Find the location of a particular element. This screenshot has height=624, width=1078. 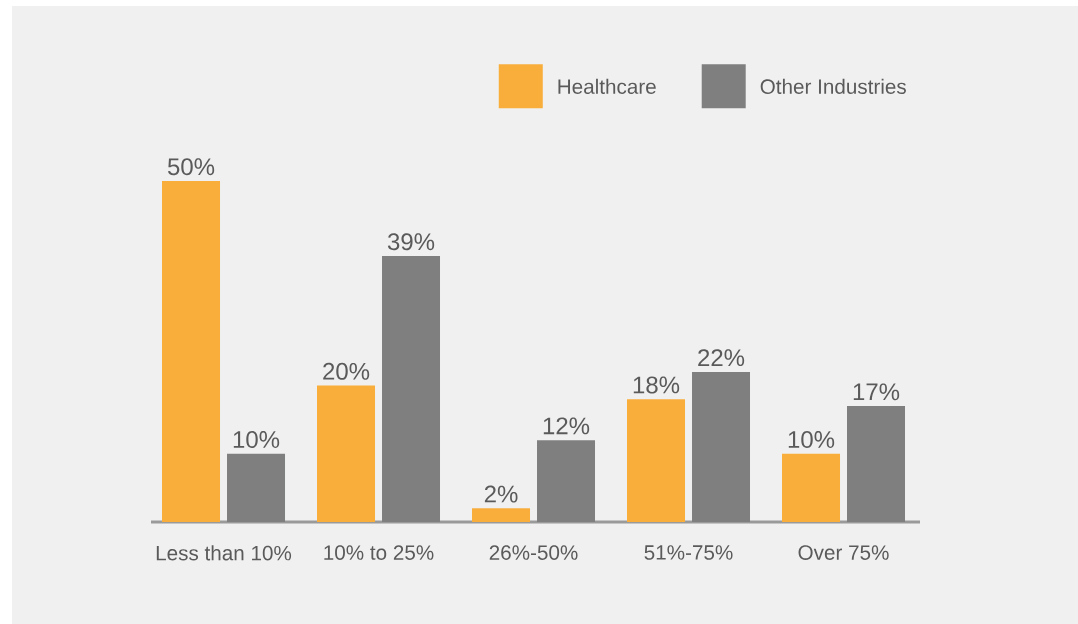

data-label: 2% is located at coordinates (501, 494).